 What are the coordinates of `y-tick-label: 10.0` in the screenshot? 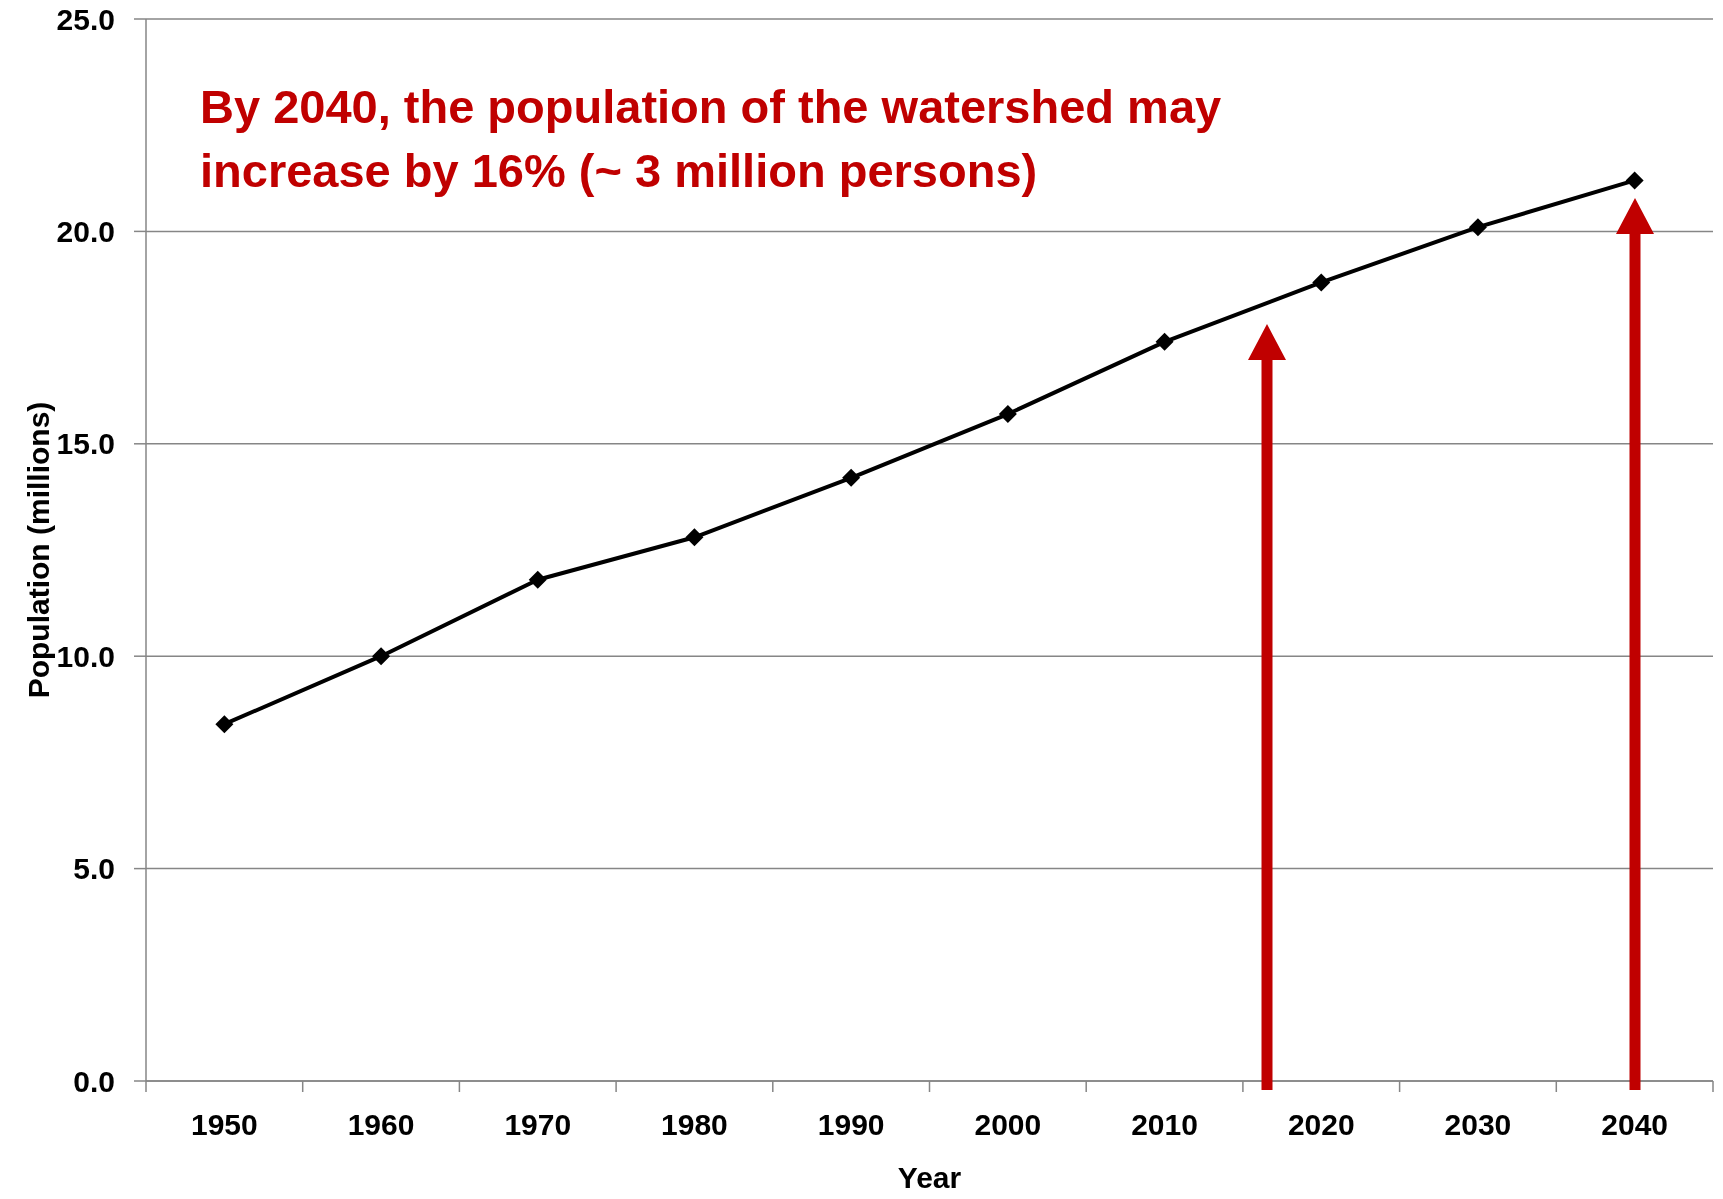 It's located at (85, 656).